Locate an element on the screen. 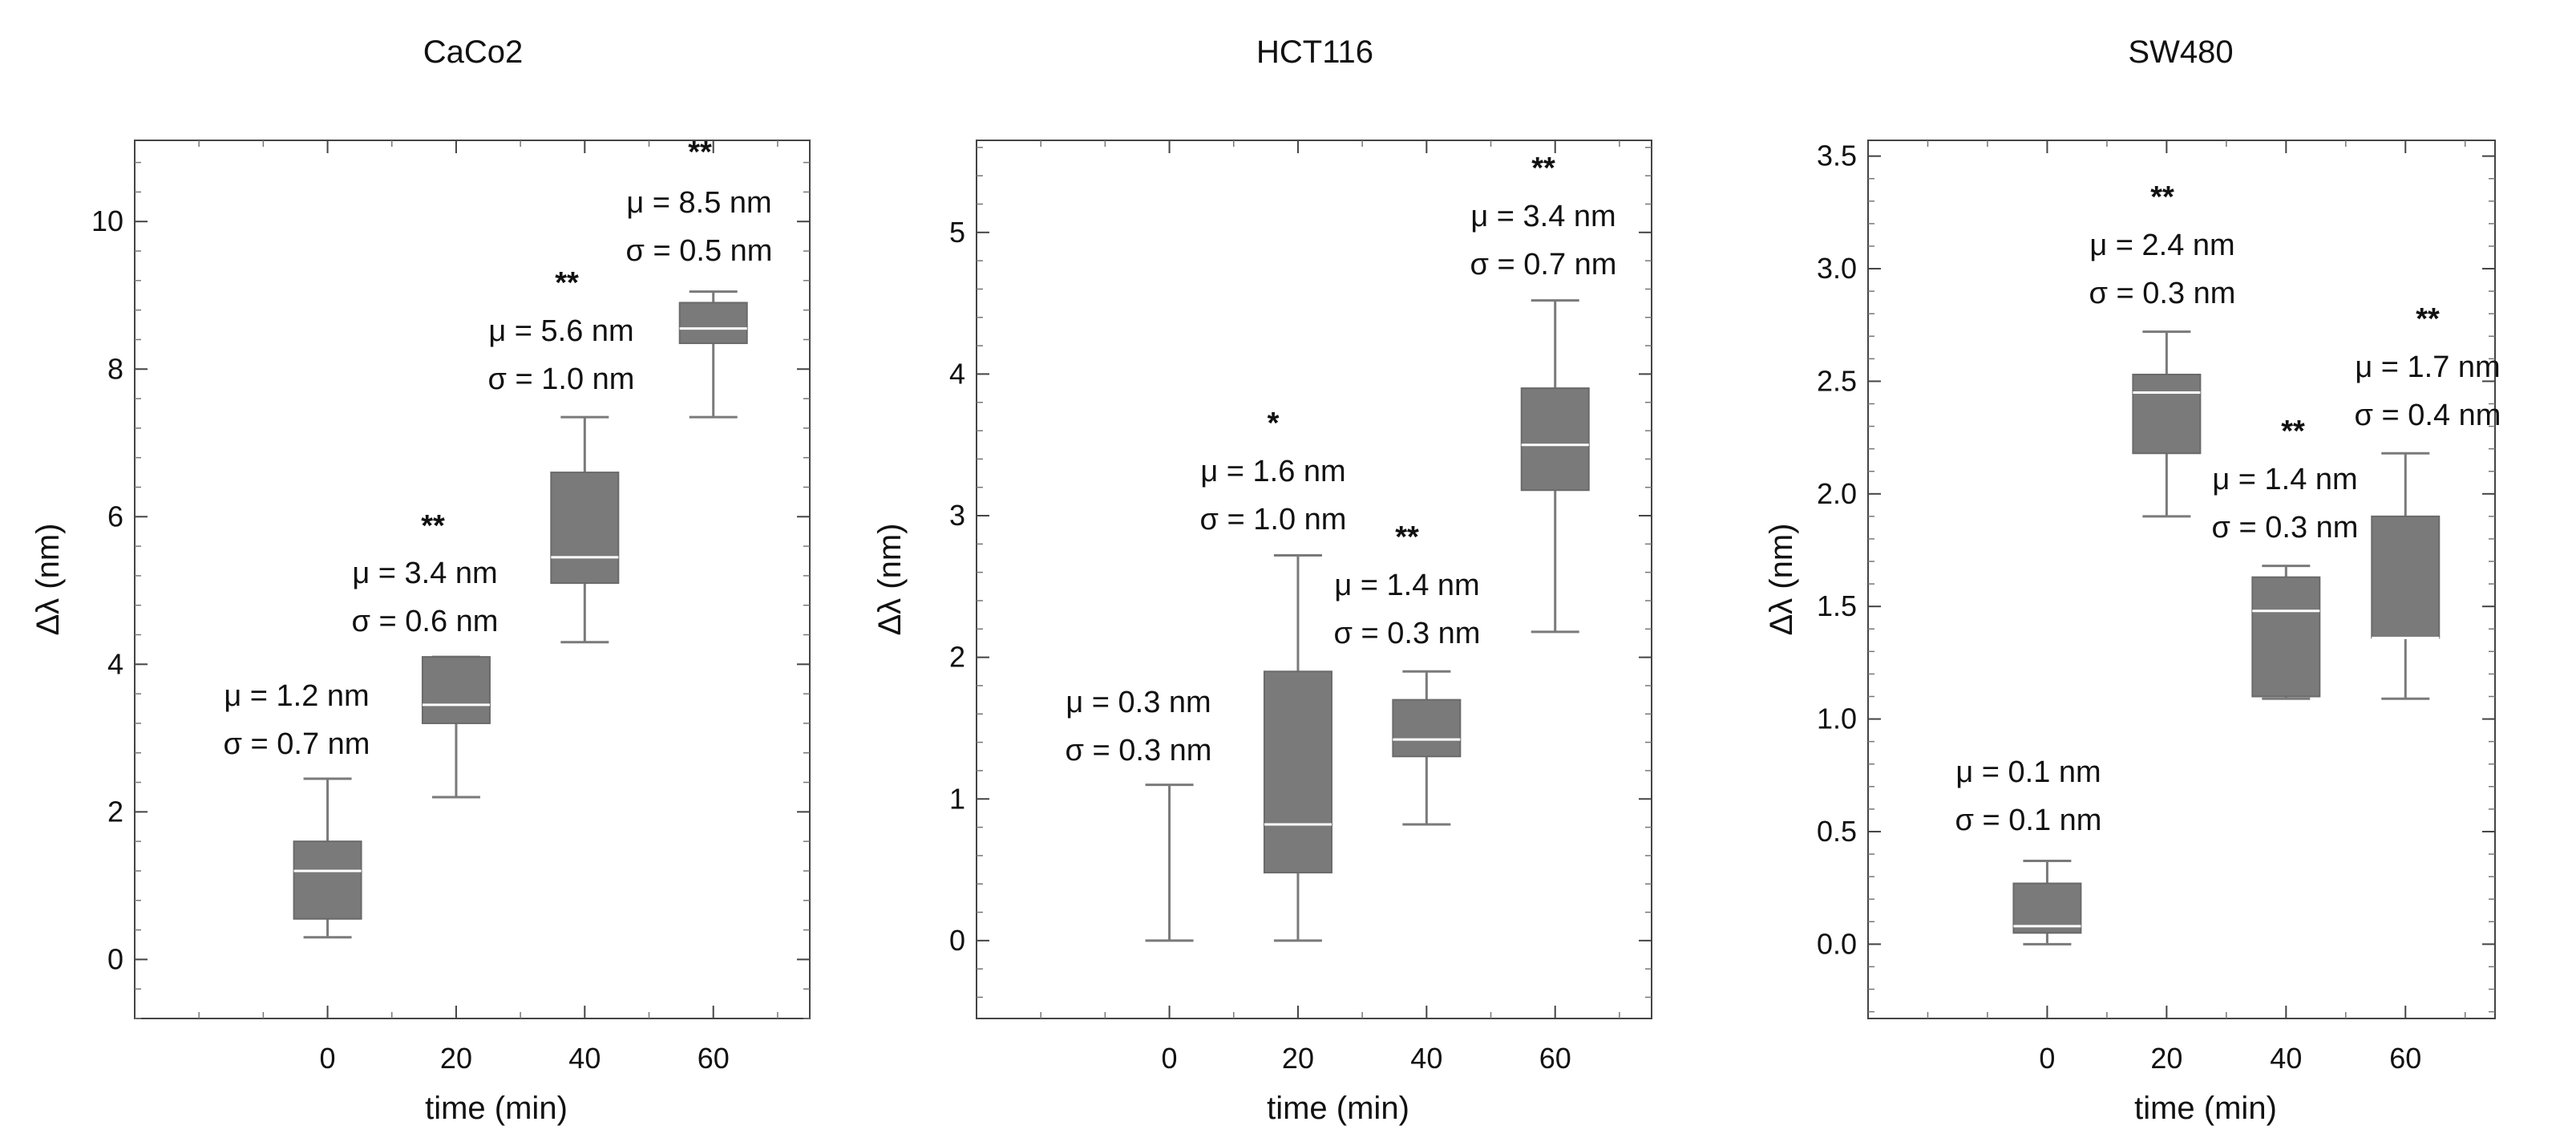 The width and height of the screenshot is (2576, 1146). chart-title: CaCo2 is located at coordinates (473, 52).